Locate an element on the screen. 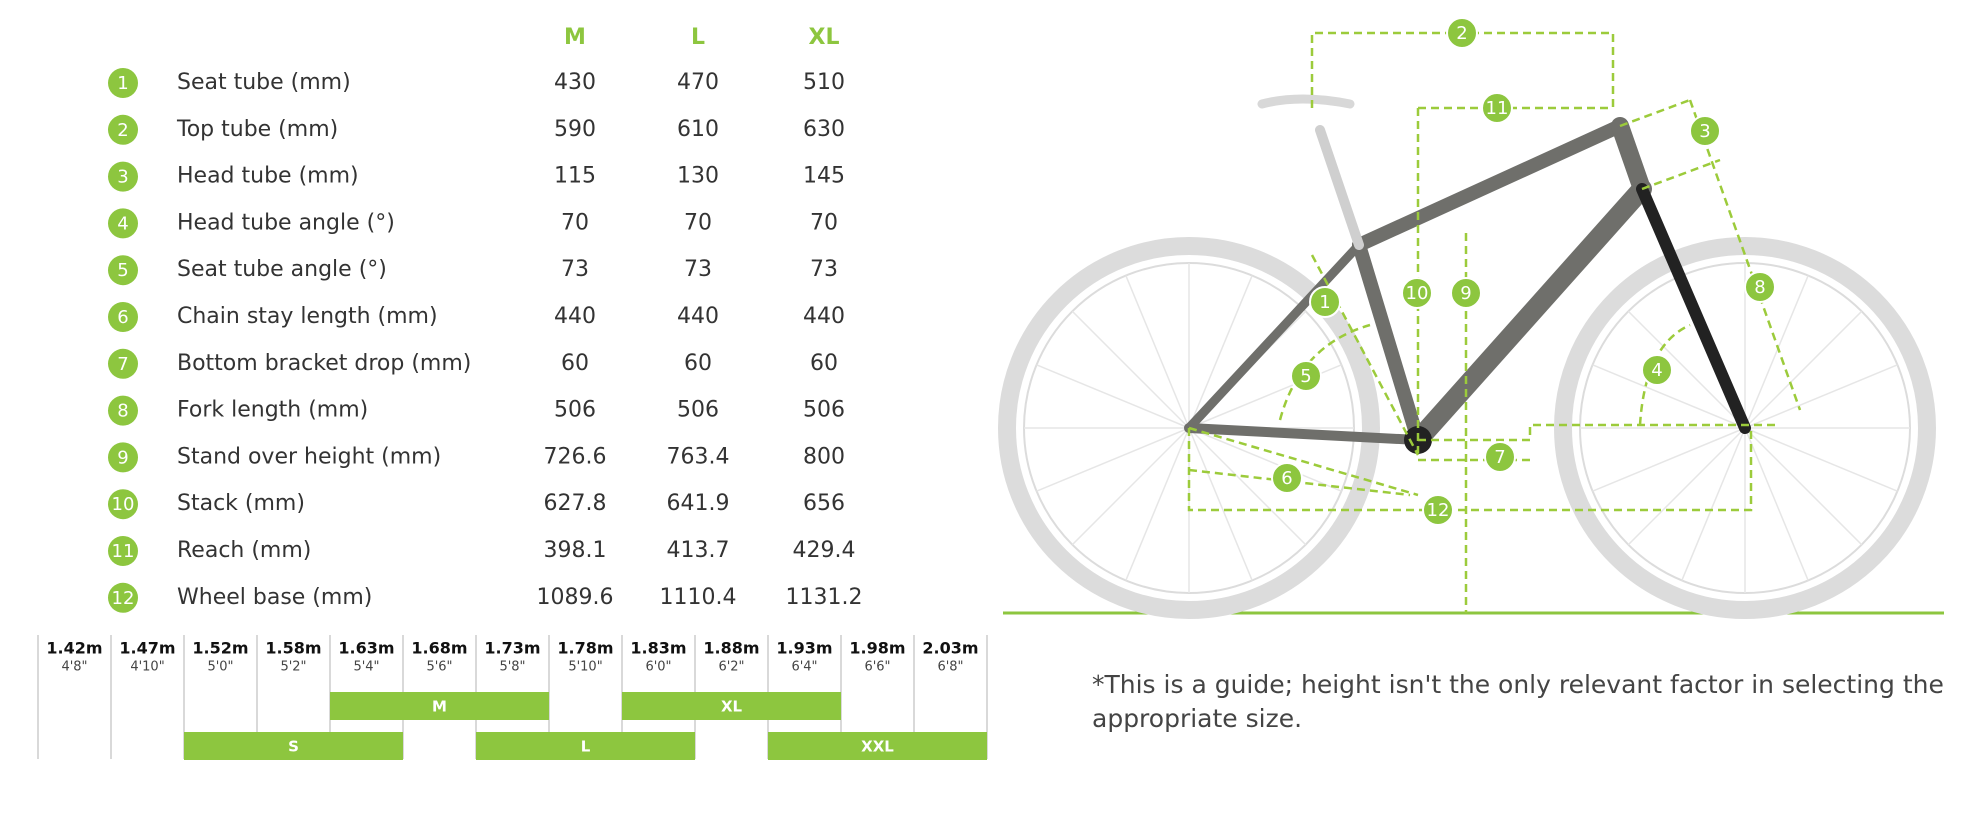 Image resolution: width=1962 pixels, height=820 pixels. height-metric: 1.68m is located at coordinates (439, 648).